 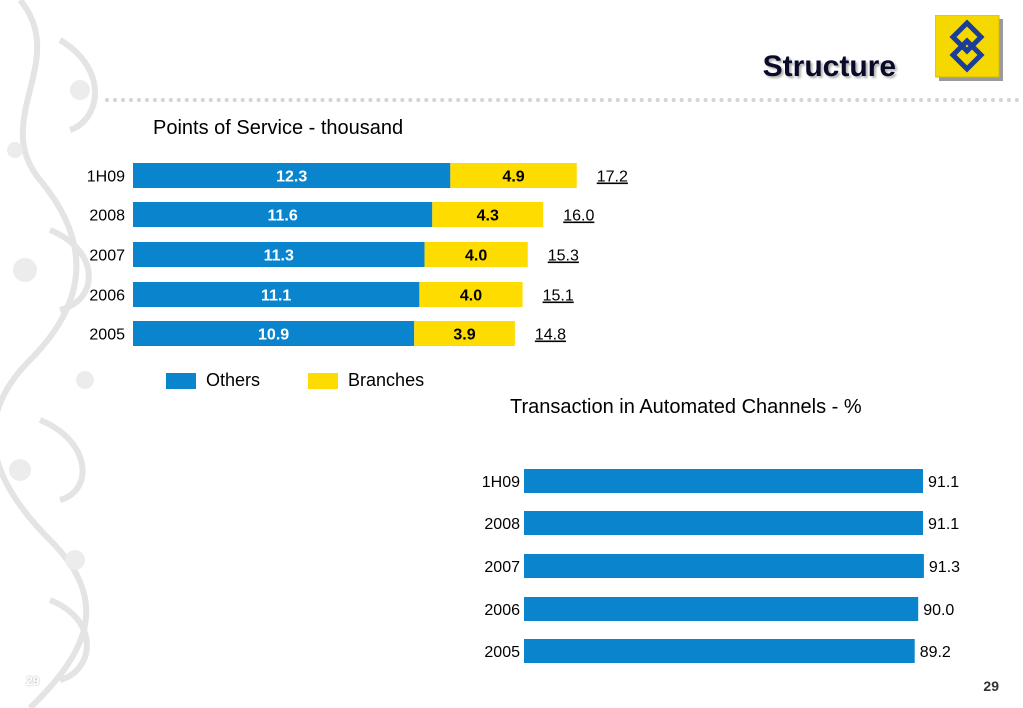 What do you see at coordinates (991, 686) in the screenshot?
I see `page-number: 29` at bounding box center [991, 686].